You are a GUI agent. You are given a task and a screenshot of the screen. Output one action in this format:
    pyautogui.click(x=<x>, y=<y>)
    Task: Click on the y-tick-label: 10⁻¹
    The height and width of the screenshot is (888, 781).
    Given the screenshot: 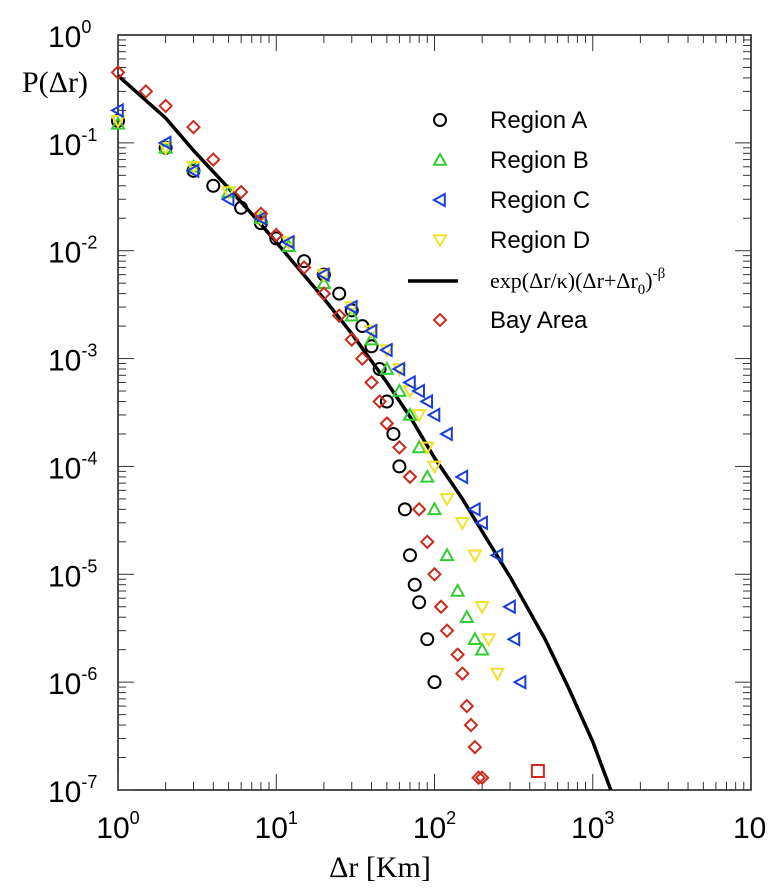 What is the action you would take?
    pyautogui.click(x=72, y=143)
    